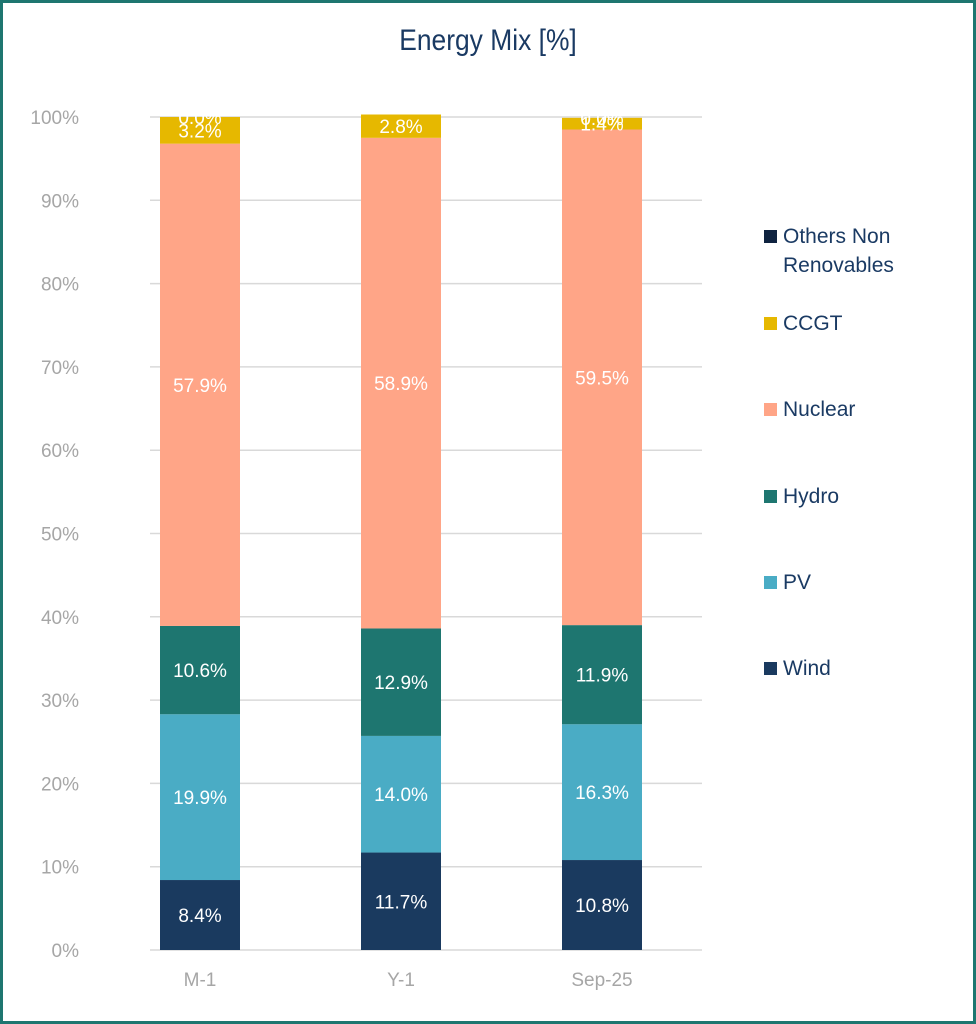  Describe the element at coordinates (60, 451) in the screenshot. I see `y-tick-label: 60%` at that location.